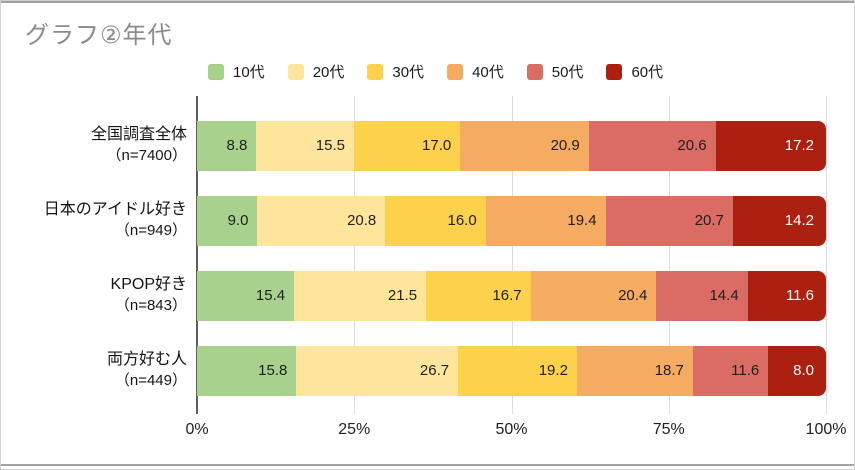  Describe the element at coordinates (593, 295) in the screenshot. I see `bar-segment-40代: 20.4` at that location.